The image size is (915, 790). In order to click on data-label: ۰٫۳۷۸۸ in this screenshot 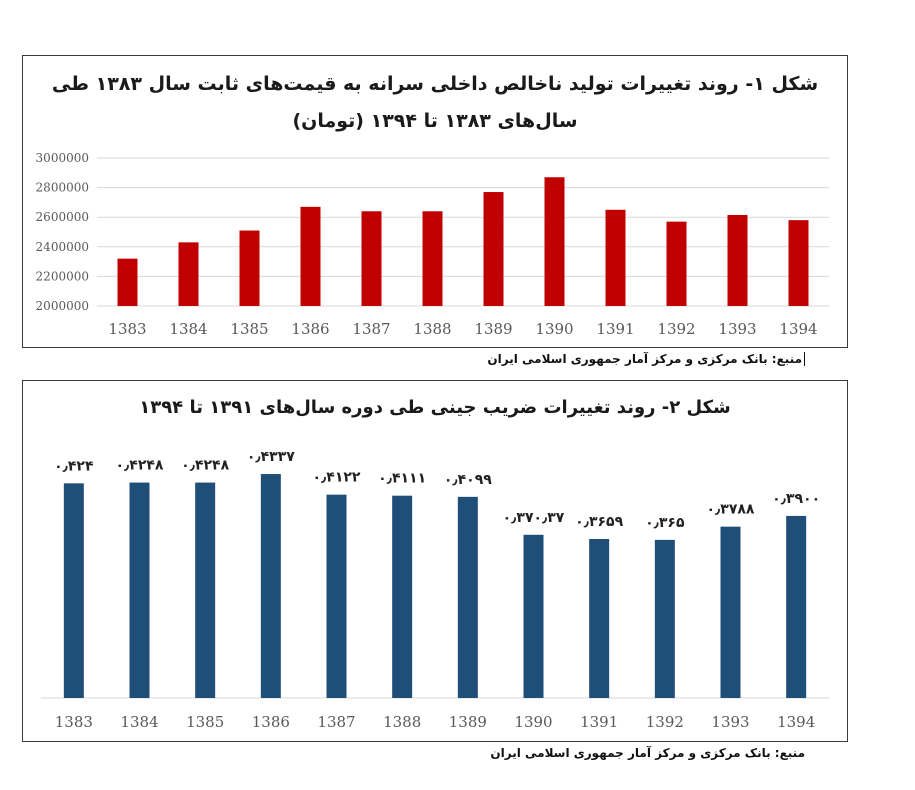, I will do `click(731, 510)`.